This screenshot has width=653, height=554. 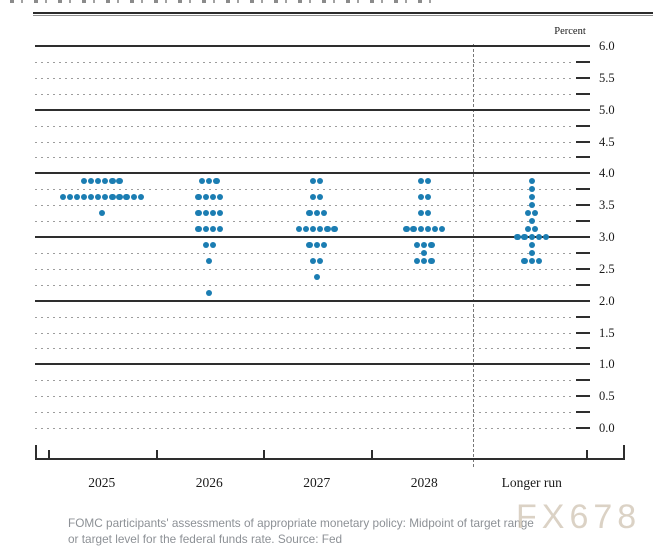 What do you see at coordinates (607, 428) in the screenshot?
I see `y-axis-tick-label: 0.0` at bounding box center [607, 428].